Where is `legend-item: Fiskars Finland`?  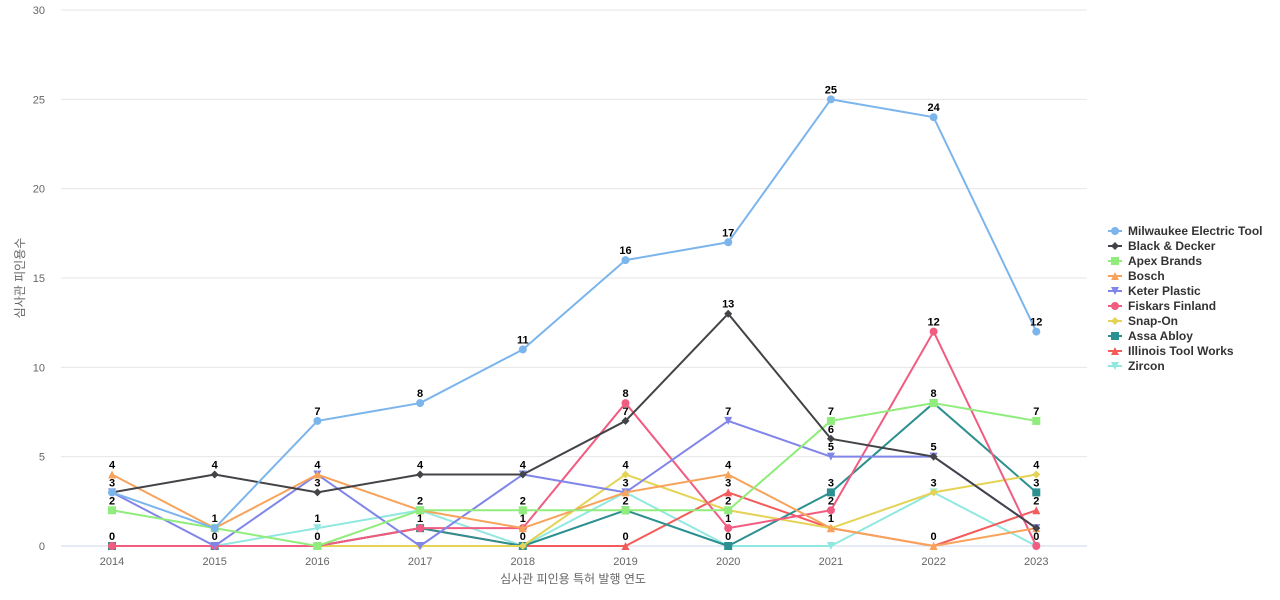 legend-item: Fiskars Finland is located at coordinates (1162, 306).